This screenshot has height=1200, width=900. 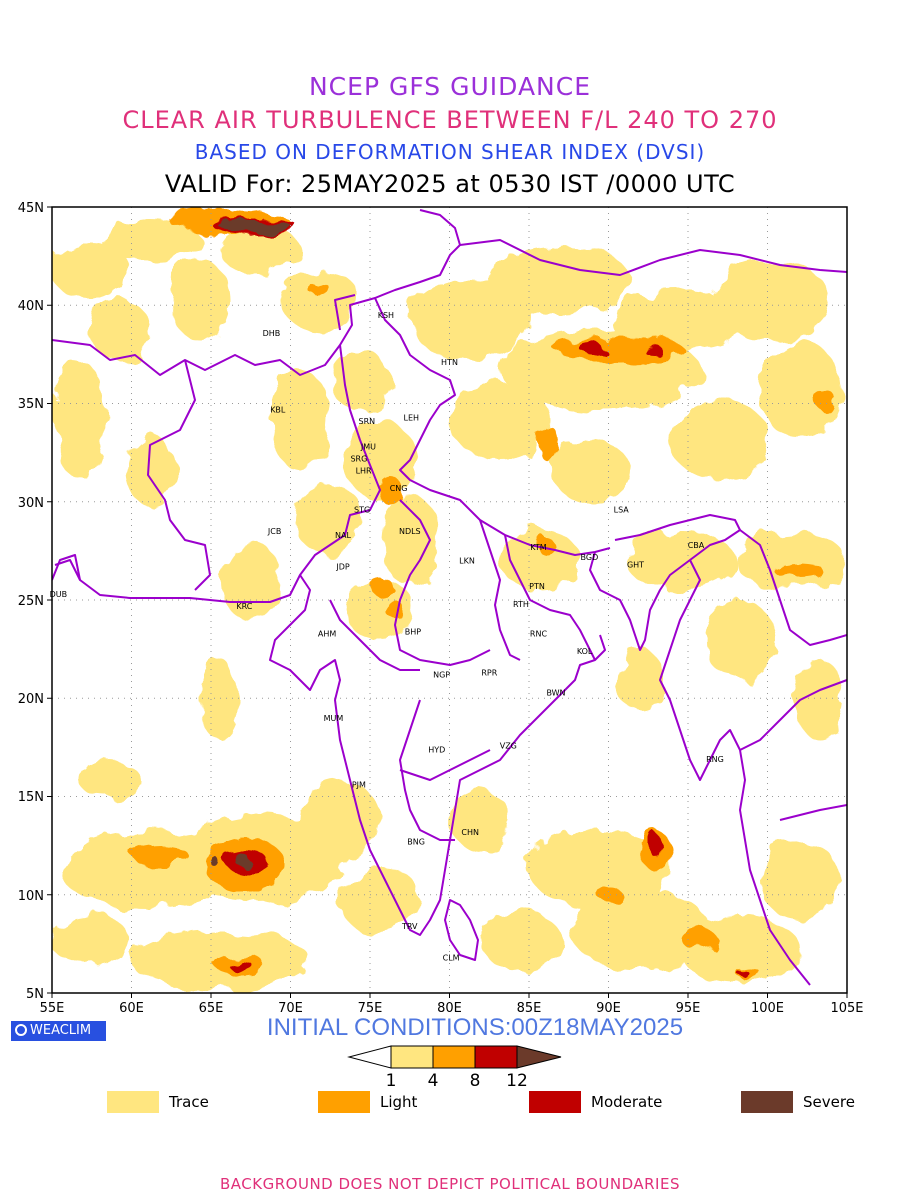 I want to click on city-label-rng: RNG, so click(x=715, y=759).